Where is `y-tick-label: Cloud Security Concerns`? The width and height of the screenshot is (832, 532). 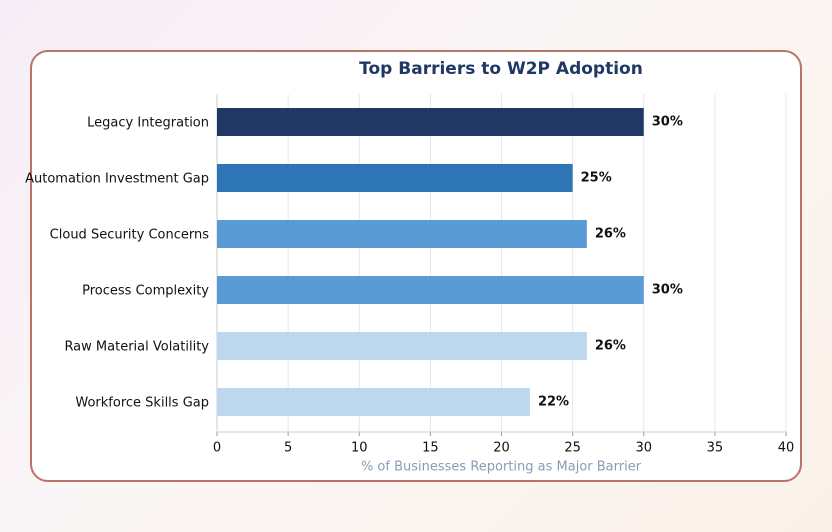 y-tick-label: Cloud Security Concerns is located at coordinates (130, 235).